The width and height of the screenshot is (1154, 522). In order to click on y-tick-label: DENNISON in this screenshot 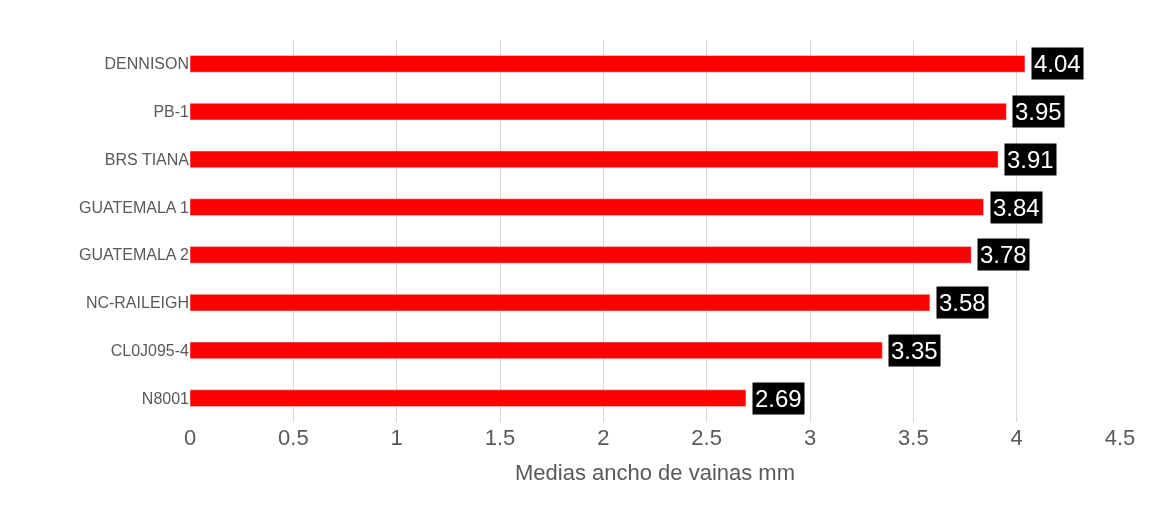, I will do `click(146, 64)`.